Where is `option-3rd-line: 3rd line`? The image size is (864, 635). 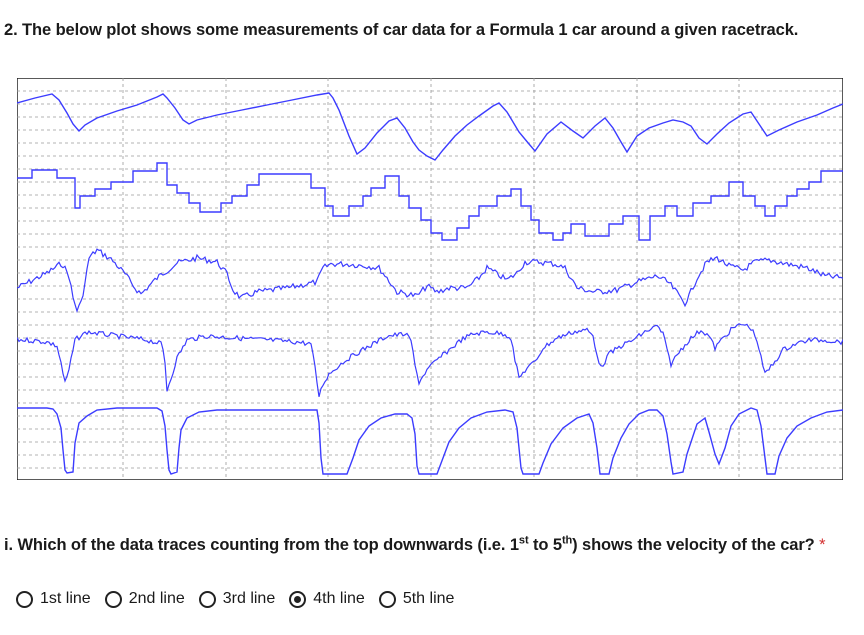
option-3rd-line: 3rd line is located at coordinates (237, 599).